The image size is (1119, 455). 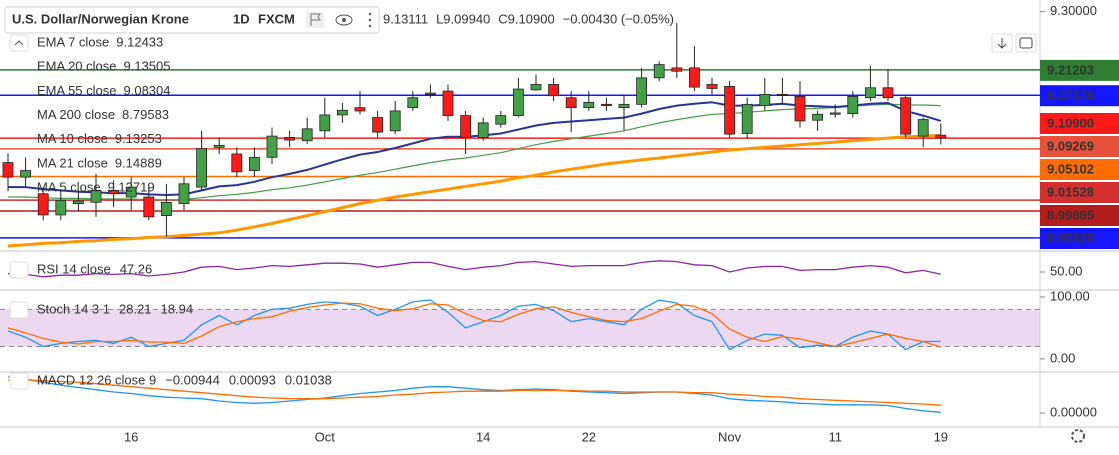 I want to click on legend-value: 9.13505, so click(x=147, y=66).